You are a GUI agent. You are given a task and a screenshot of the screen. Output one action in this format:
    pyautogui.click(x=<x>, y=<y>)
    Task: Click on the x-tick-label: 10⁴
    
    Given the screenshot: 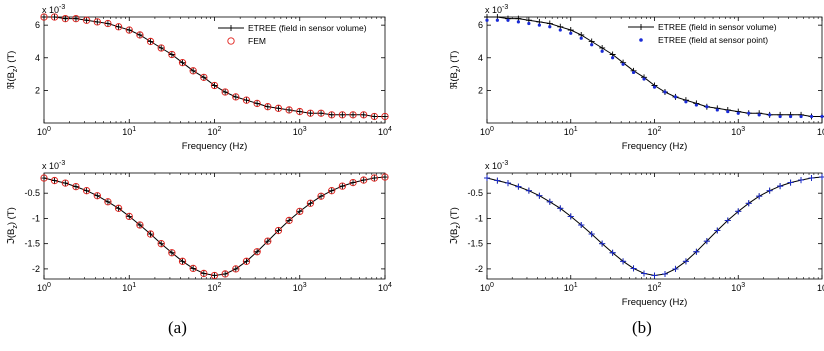 What is the action you would take?
    pyautogui.click(x=385, y=131)
    